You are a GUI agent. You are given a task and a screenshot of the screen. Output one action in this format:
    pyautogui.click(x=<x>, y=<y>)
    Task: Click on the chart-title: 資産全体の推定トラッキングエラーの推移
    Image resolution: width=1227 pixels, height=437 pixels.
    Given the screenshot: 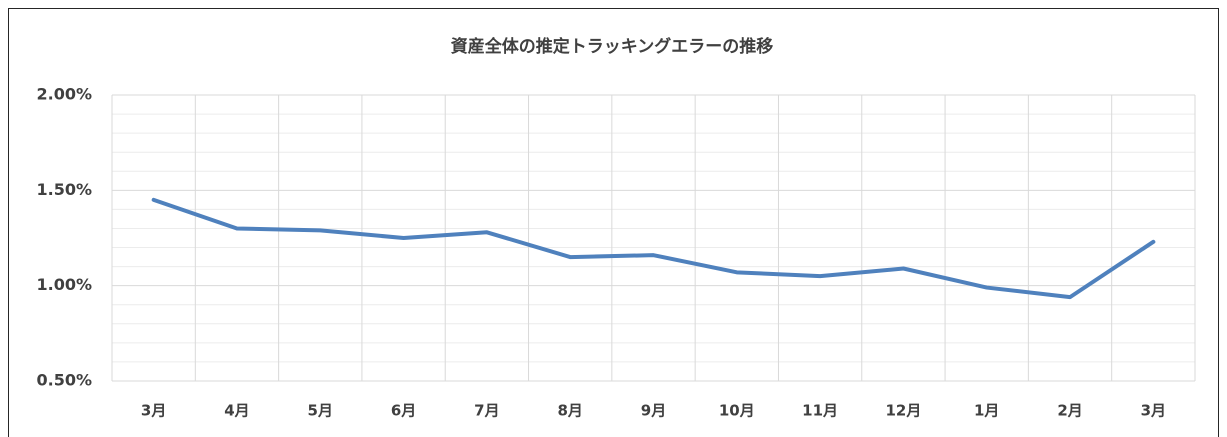 What is the action you would take?
    pyautogui.click(x=612, y=46)
    